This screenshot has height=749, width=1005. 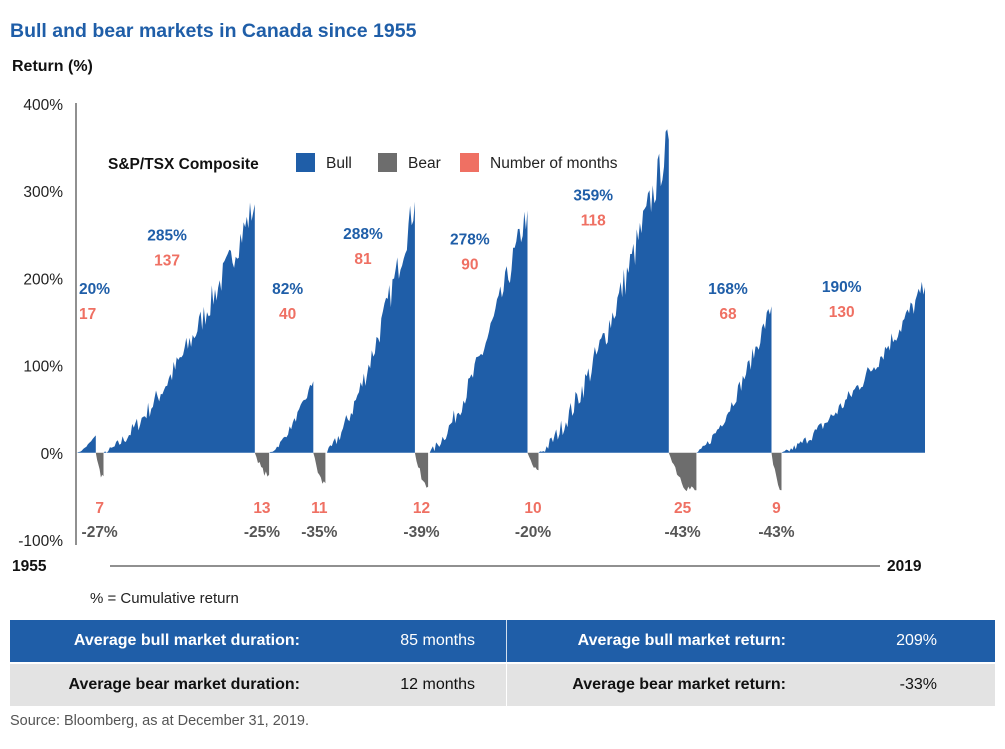 What do you see at coordinates (94, 289) in the screenshot?
I see `bull-return-label: 20%` at bounding box center [94, 289].